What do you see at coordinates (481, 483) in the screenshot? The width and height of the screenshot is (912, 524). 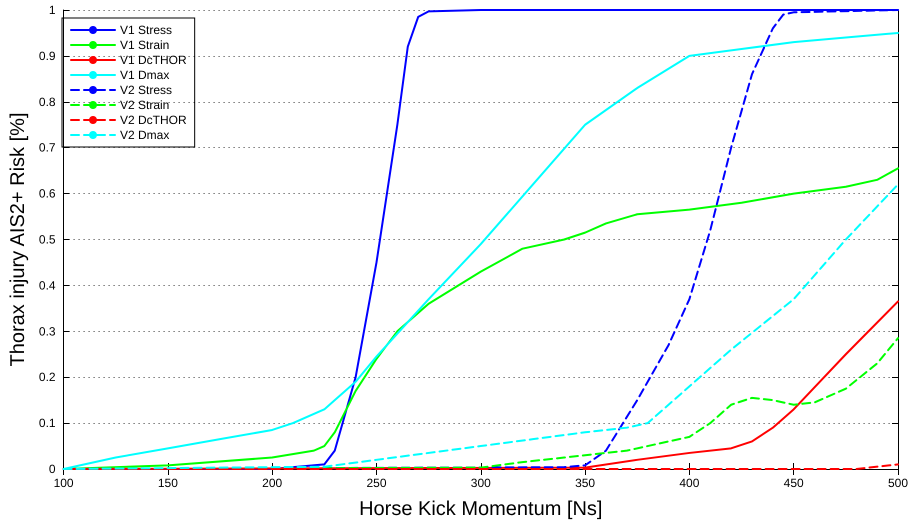 I see `x-tick-label: 300` at bounding box center [481, 483].